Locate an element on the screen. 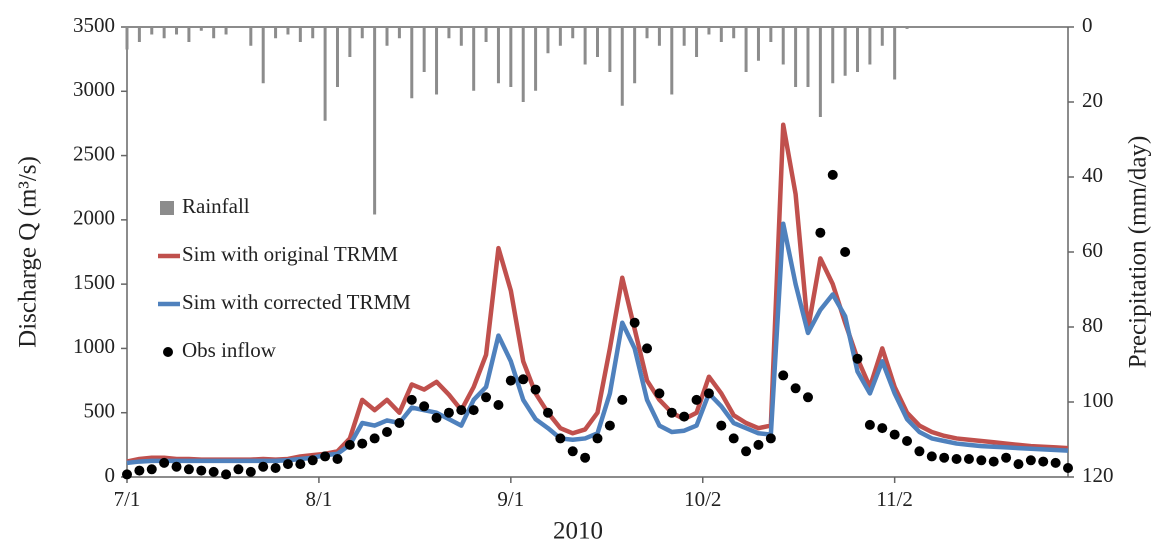 The image size is (1157, 548). x-tick-label: 7/1 is located at coordinates (127, 499).